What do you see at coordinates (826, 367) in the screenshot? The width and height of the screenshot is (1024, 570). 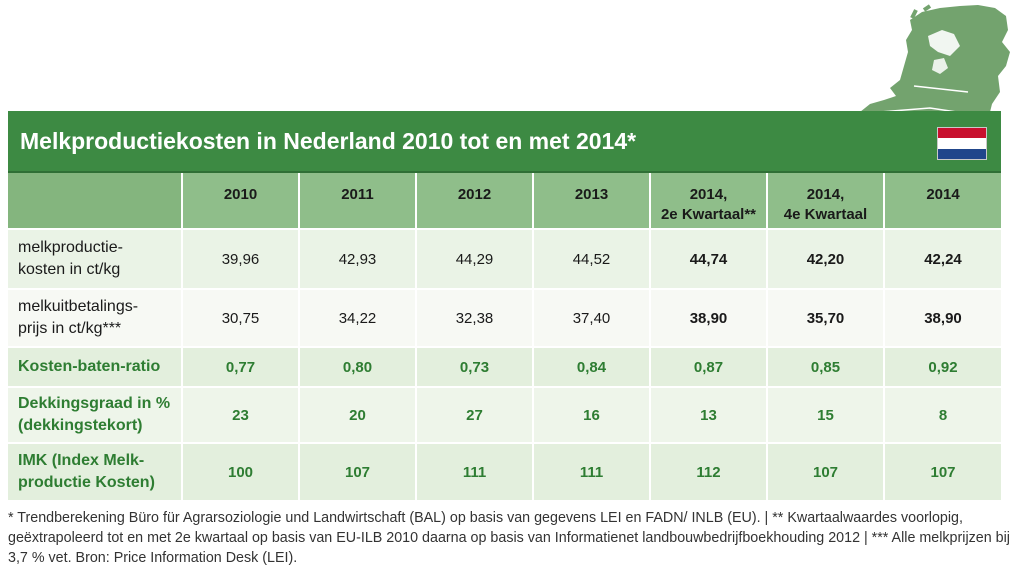 I see `table-cell: 0,85` at bounding box center [826, 367].